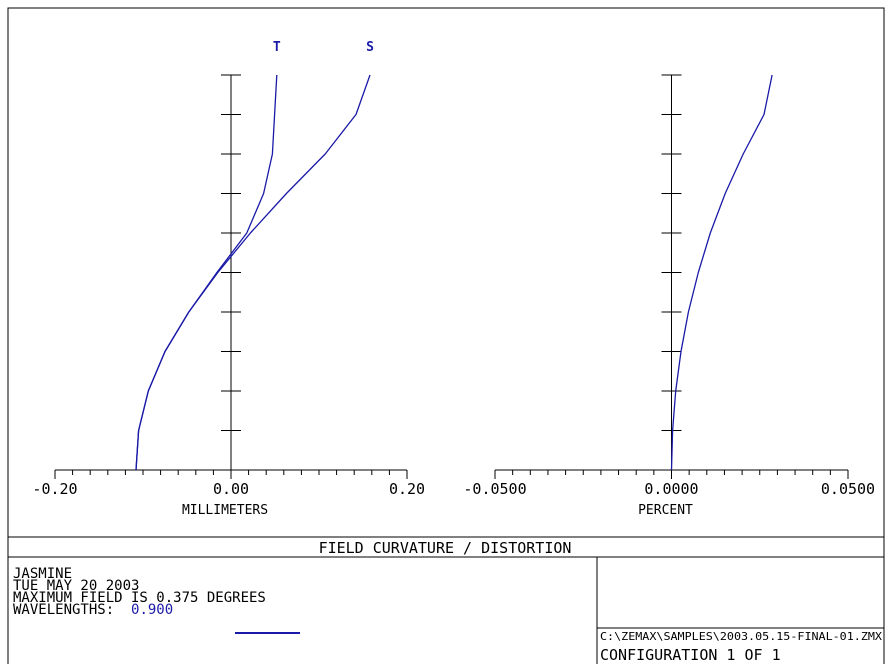 This screenshot has width=885, height=664. I want to click on series-line-t, so click(206, 272).